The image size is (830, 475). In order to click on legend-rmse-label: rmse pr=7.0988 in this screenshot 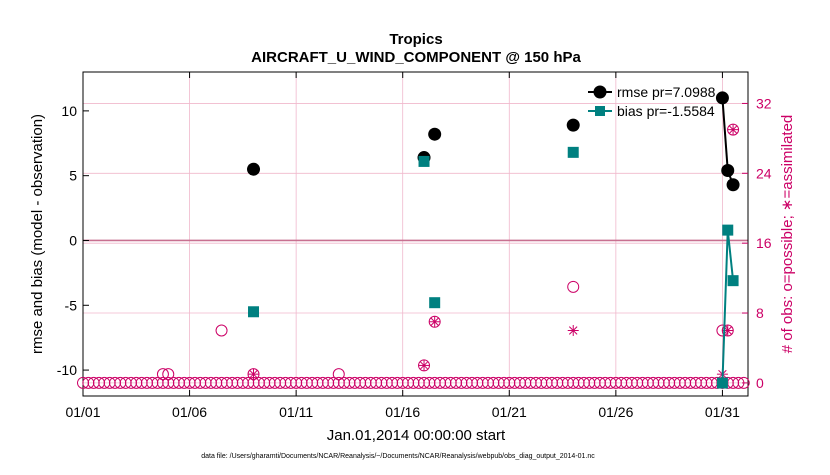, I will do `click(666, 92)`.